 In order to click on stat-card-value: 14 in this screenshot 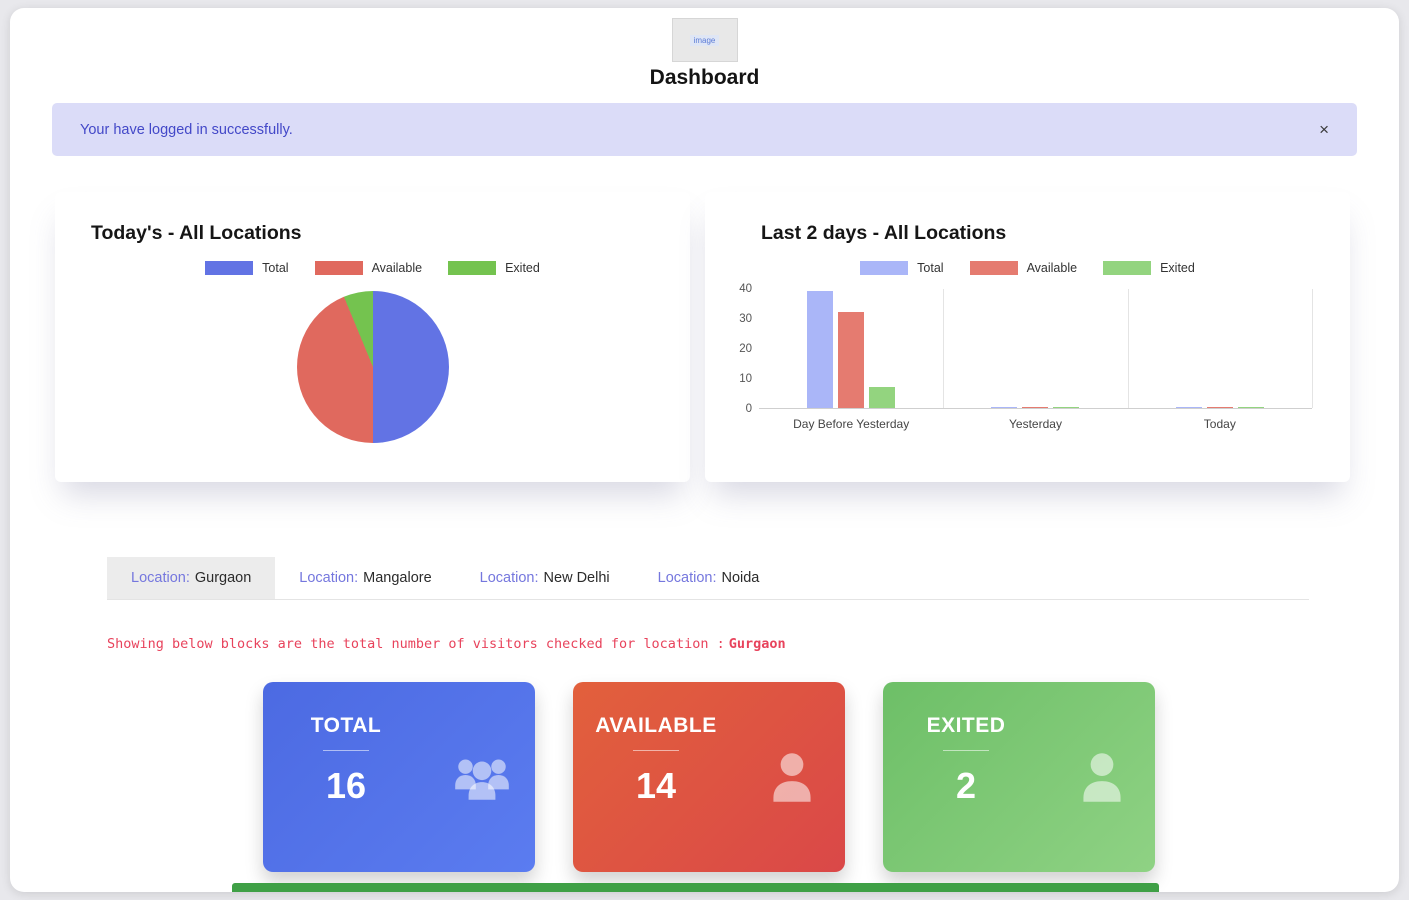, I will do `click(656, 785)`.